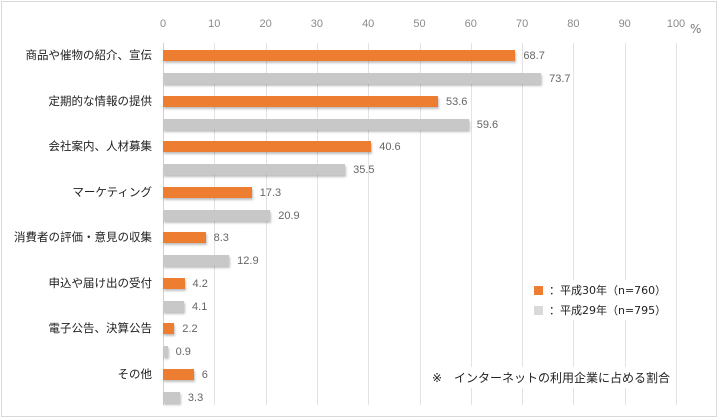 This screenshot has width=720, height=420. Describe the element at coordinates (135, 373) in the screenshot. I see `category-label: その他` at that location.